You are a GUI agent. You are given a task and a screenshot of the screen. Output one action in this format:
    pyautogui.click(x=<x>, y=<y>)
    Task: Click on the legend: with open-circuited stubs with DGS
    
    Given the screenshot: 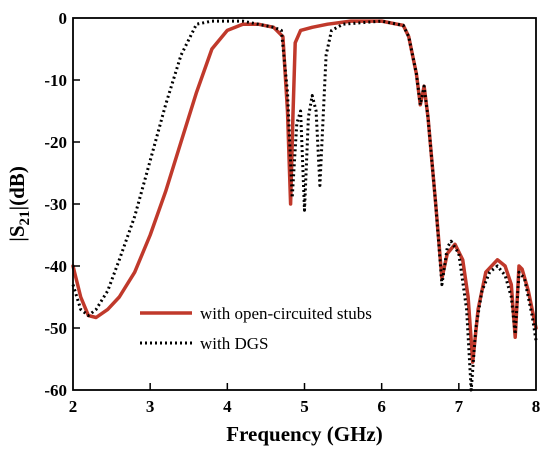 What is the action you would take?
    pyautogui.click(x=256, y=328)
    